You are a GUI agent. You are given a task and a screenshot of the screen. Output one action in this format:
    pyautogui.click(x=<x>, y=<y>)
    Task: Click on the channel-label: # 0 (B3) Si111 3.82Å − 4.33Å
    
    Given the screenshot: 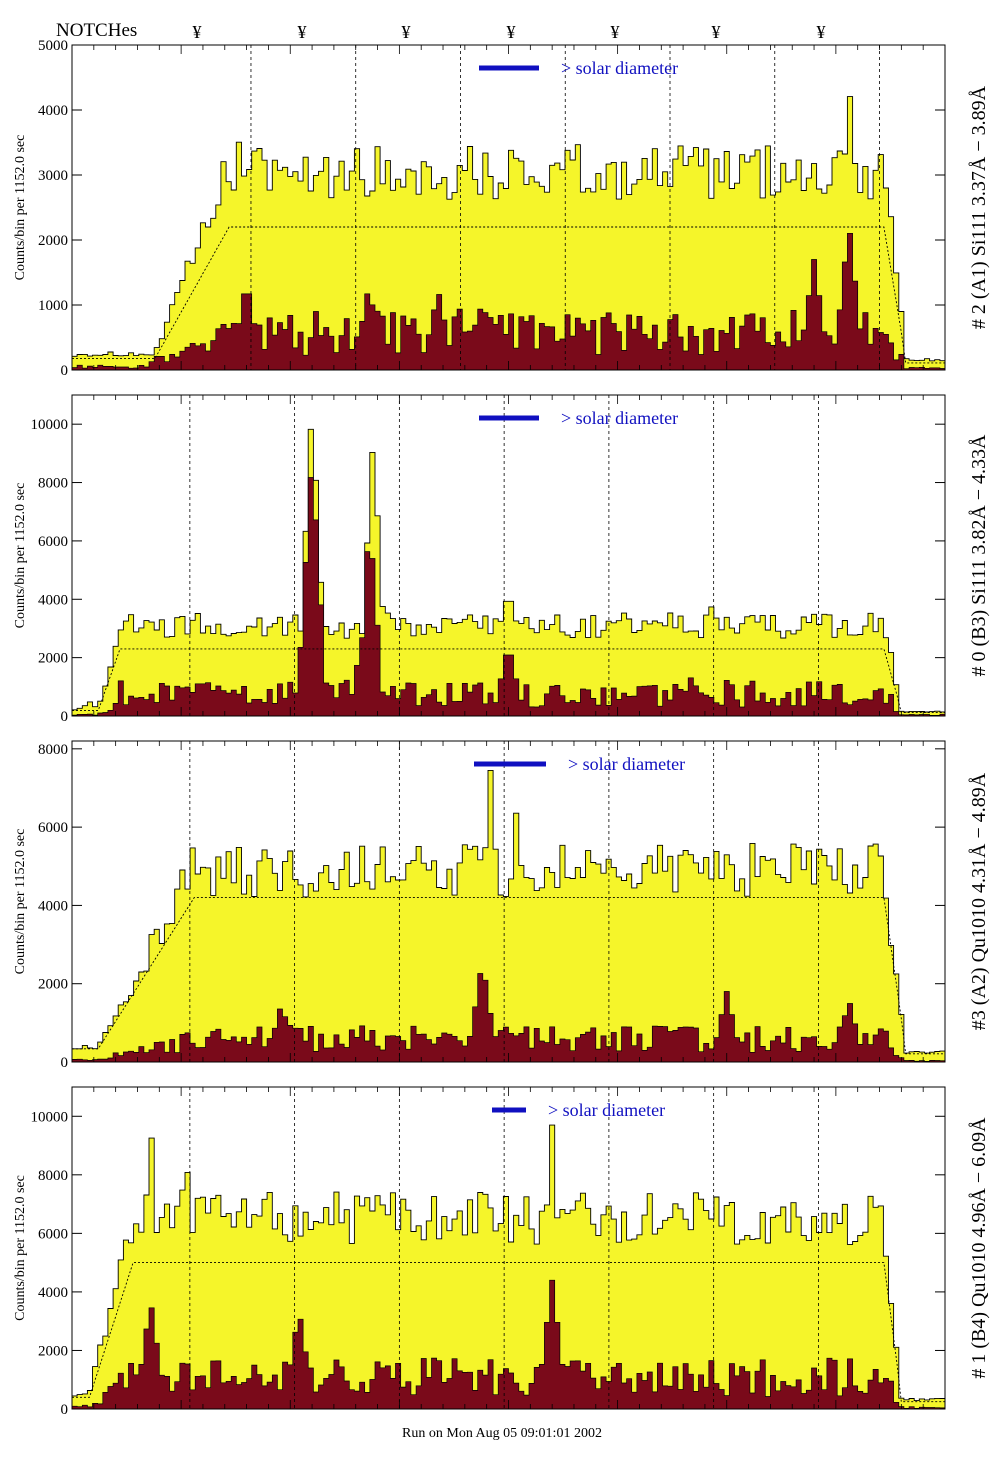 What is the action you would take?
    pyautogui.click(x=979, y=555)
    